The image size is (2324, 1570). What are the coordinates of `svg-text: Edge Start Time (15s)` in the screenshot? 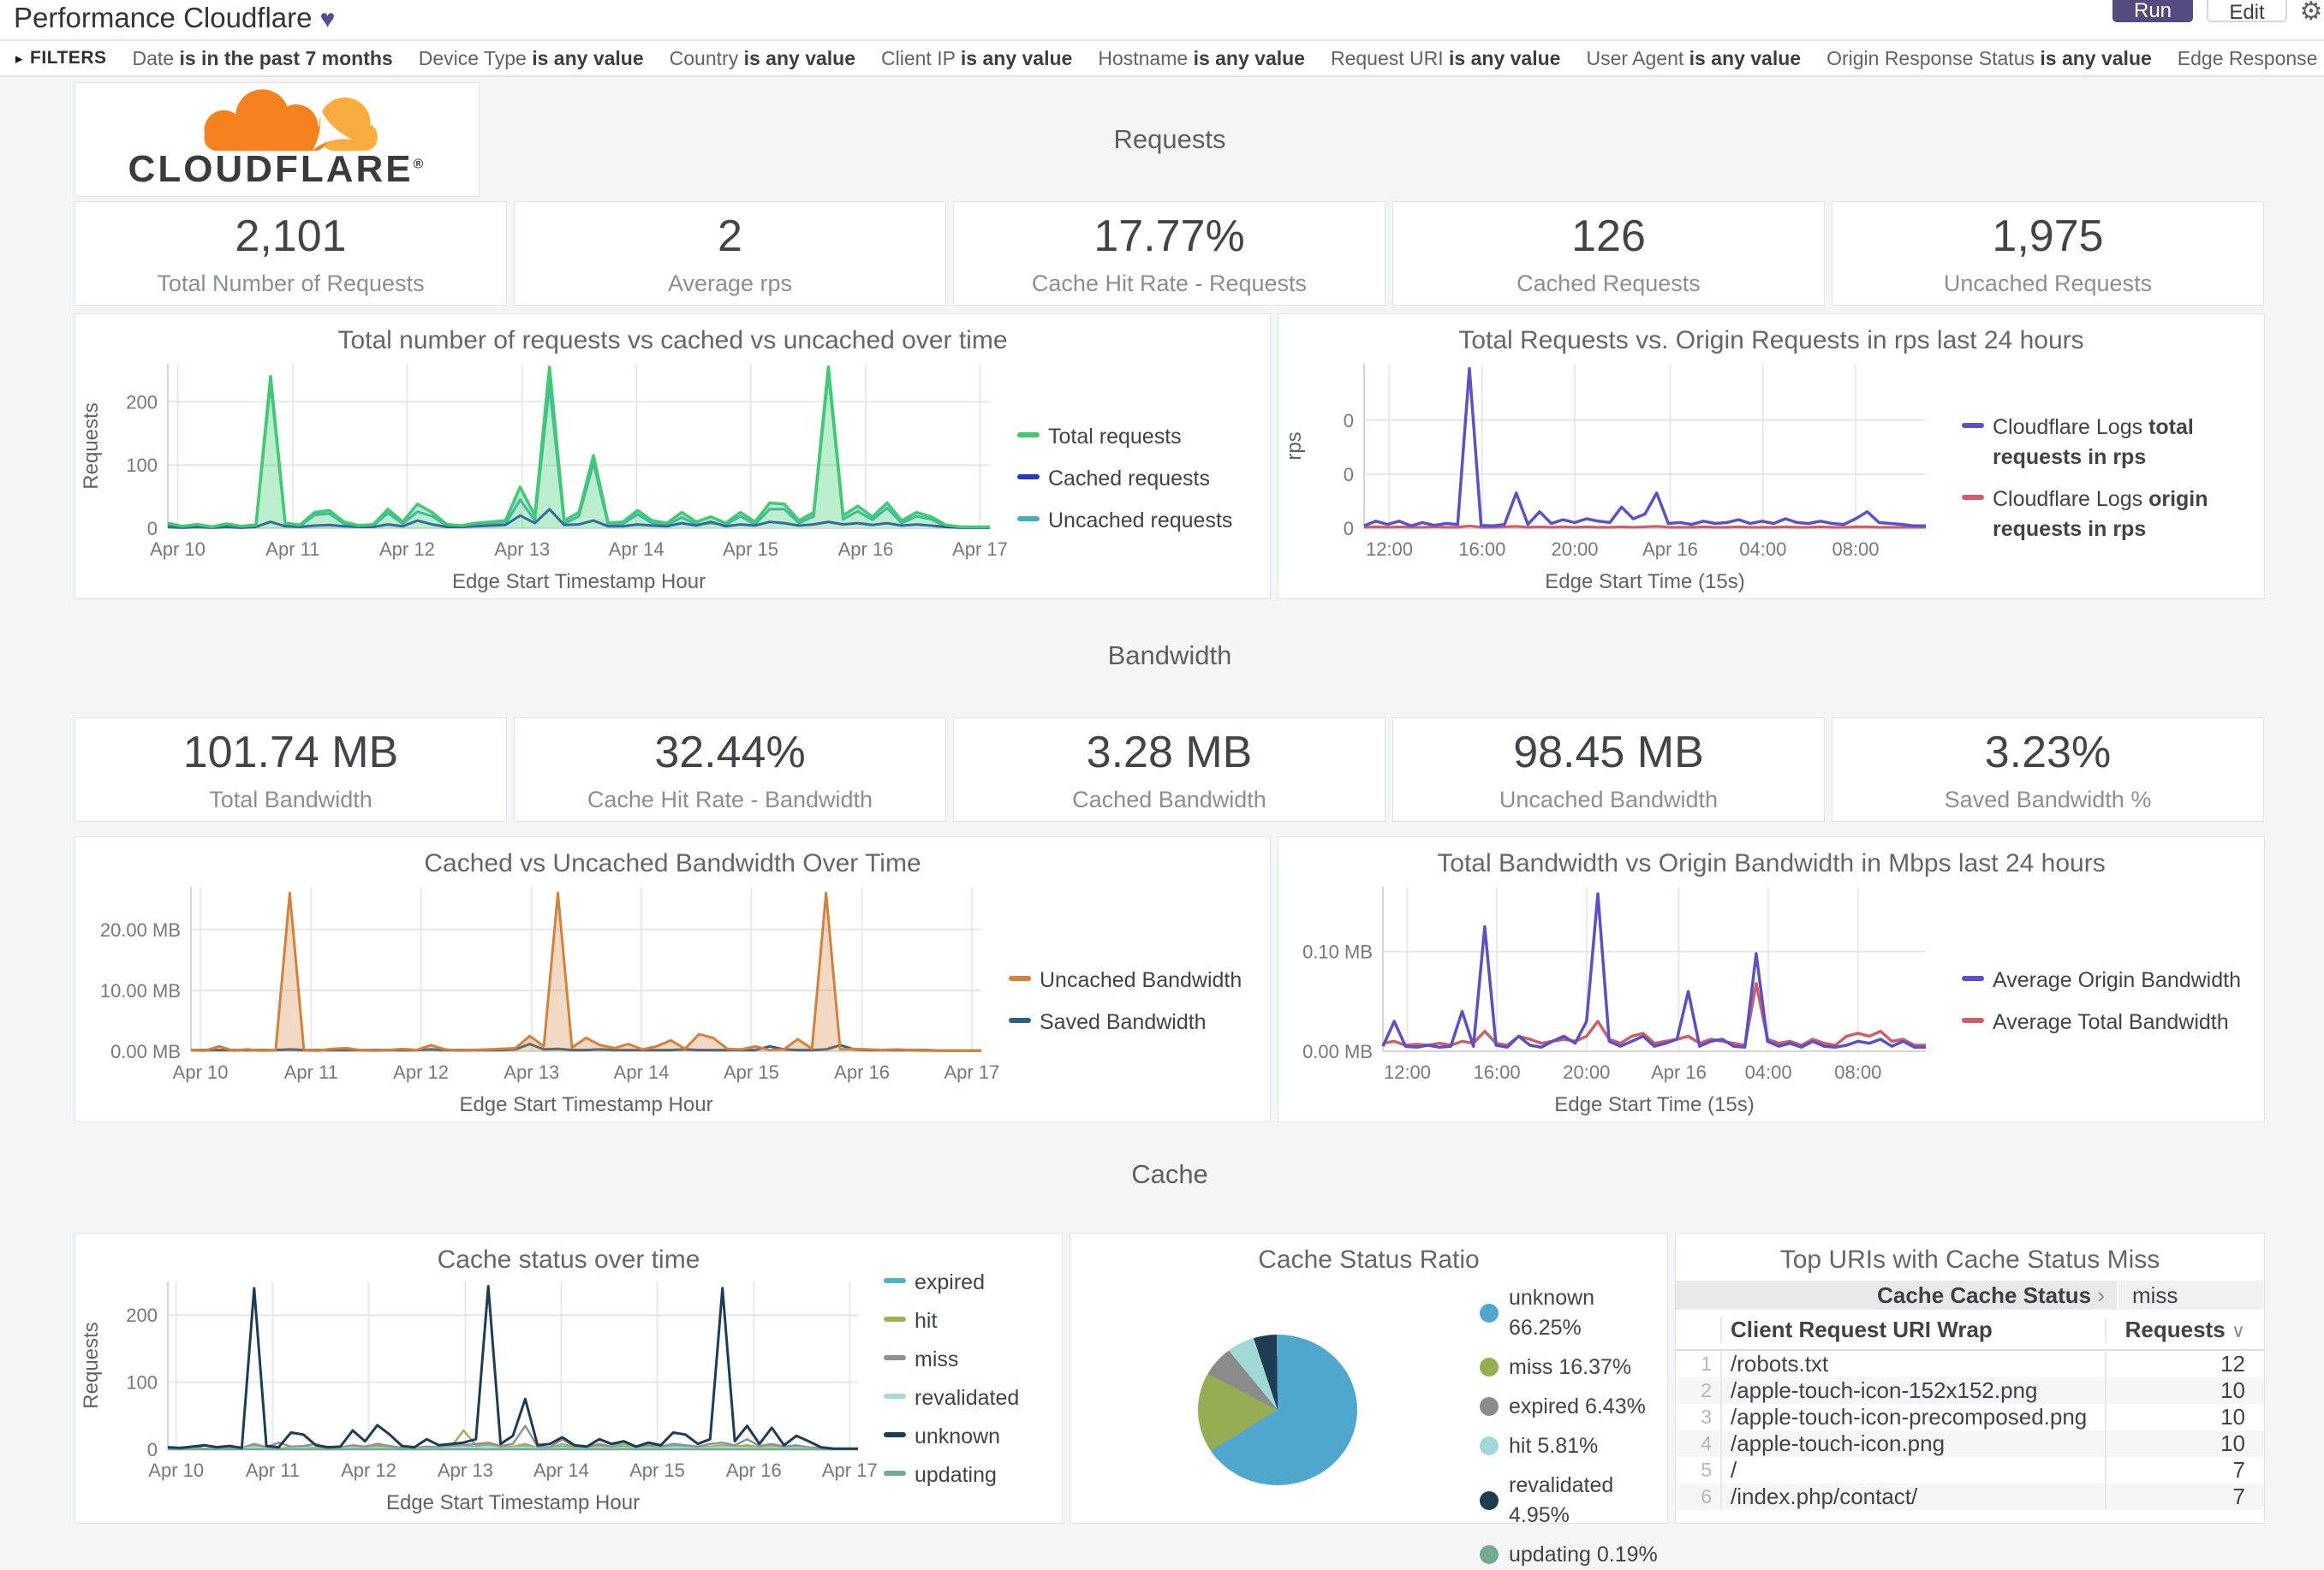 It's located at (1644, 581).